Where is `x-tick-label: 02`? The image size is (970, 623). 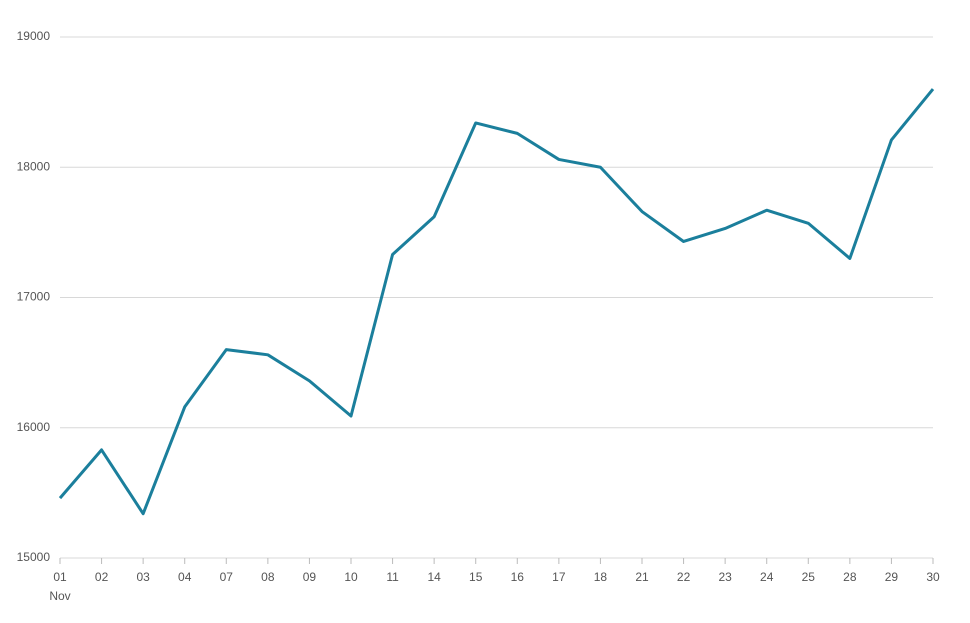
x-tick-label: 02 is located at coordinates (102, 577).